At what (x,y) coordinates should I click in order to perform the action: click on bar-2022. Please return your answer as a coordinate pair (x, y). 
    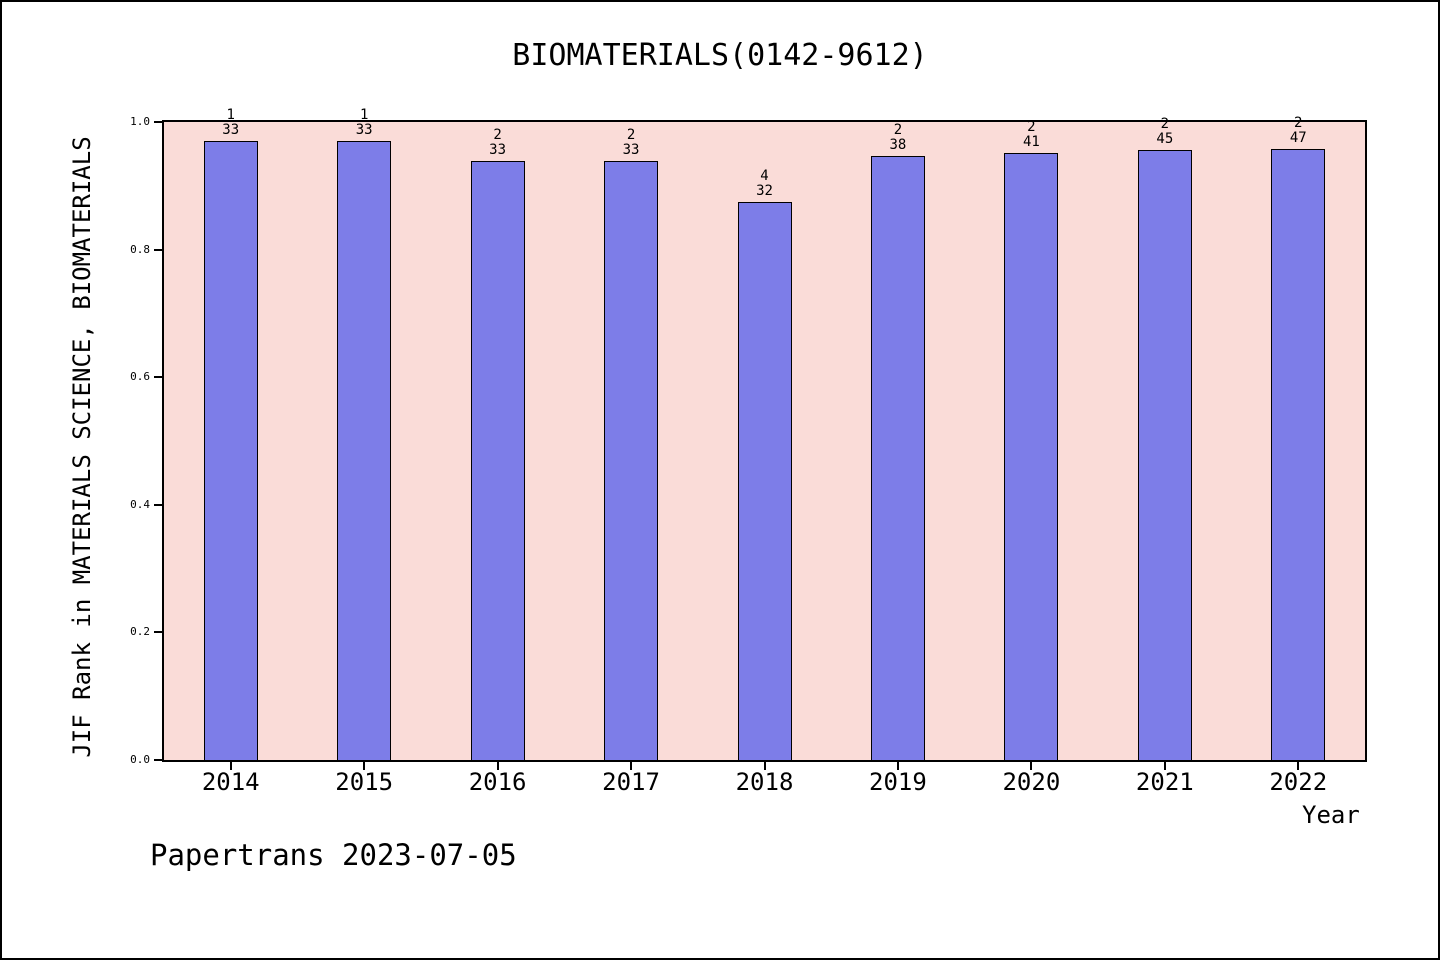
    Looking at the image, I should click on (1298, 454).